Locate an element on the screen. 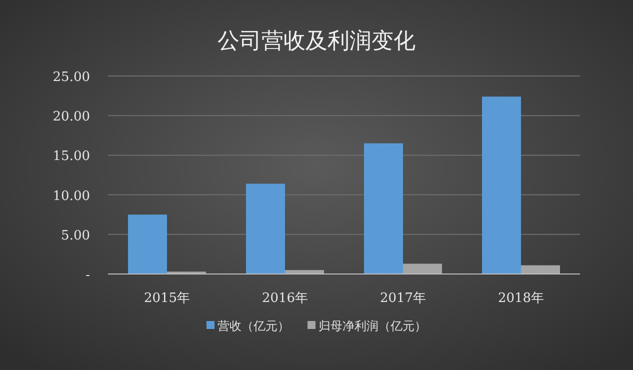  y-tick-label: 25.00 is located at coordinates (71, 77).